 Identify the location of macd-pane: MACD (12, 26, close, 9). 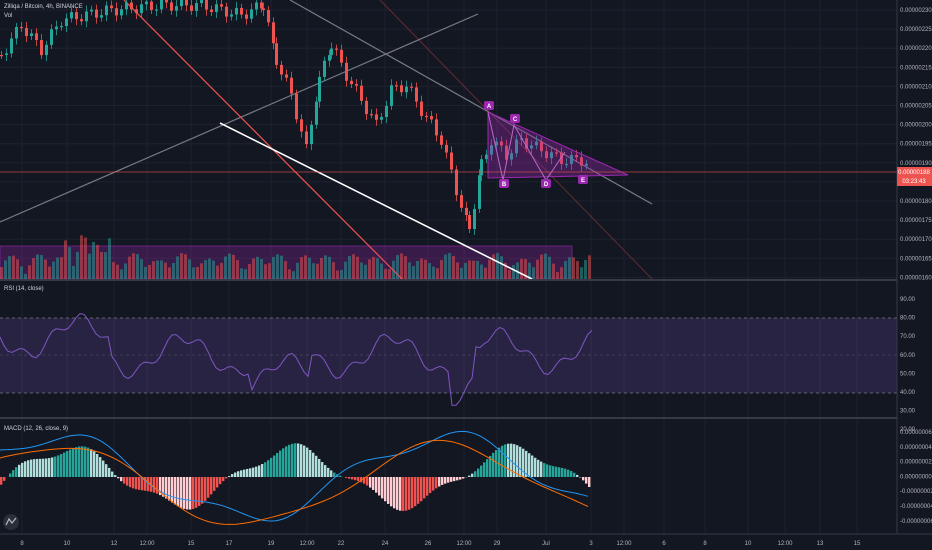
(295, 475).